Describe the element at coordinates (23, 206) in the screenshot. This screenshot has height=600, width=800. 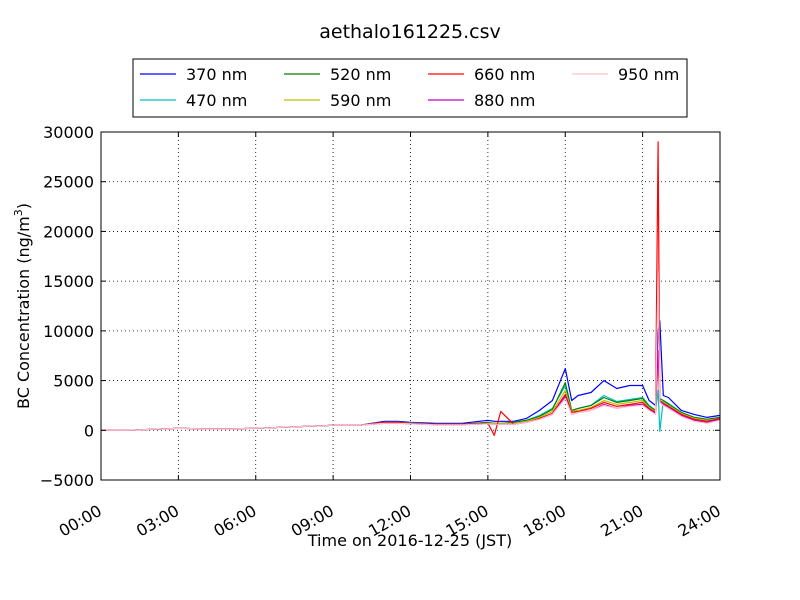
I see `y-axis-title-close: )` at that location.